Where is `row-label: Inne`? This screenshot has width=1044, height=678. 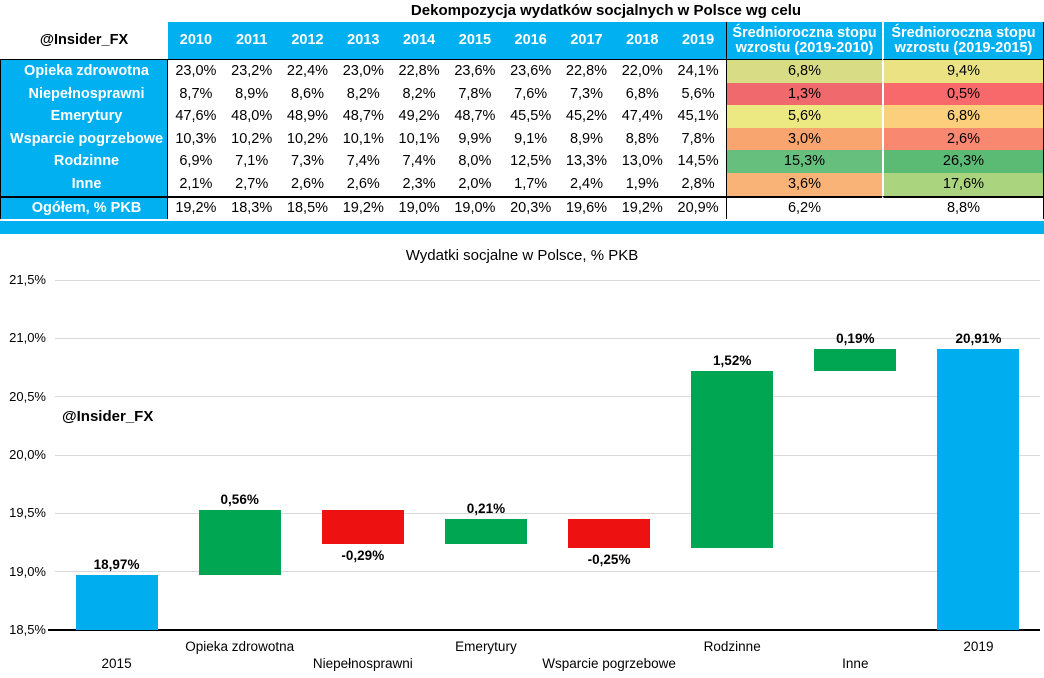 row-label: Inne is located at coordinates (84, 184).